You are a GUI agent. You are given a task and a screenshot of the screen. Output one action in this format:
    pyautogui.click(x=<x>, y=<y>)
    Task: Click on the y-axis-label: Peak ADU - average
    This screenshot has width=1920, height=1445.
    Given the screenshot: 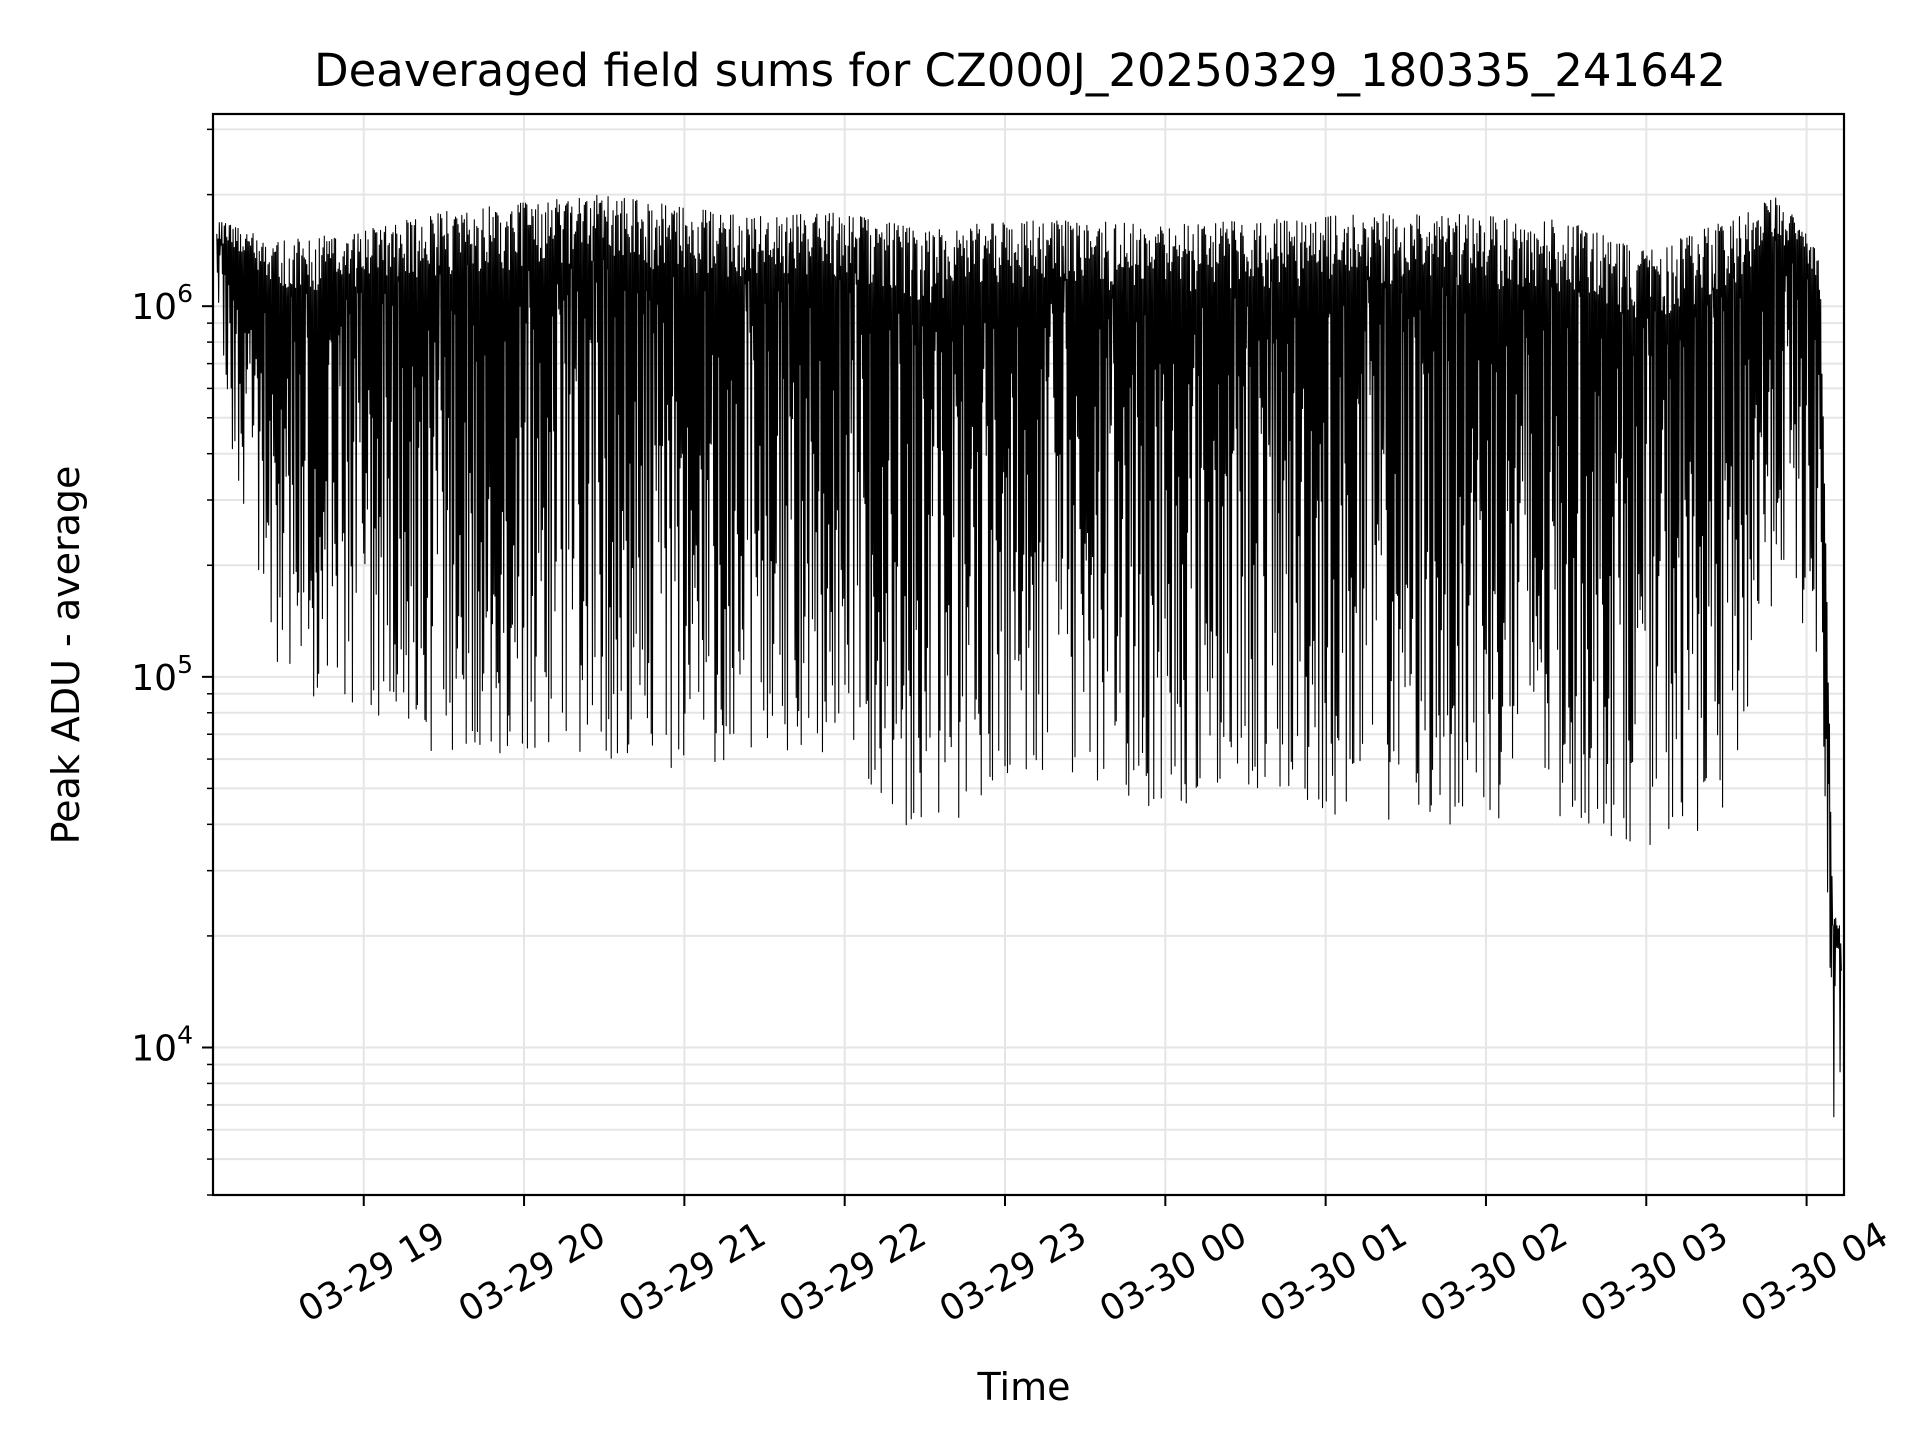 What is the action you would take?
    pyautogui.click(x=66, y=655)
    